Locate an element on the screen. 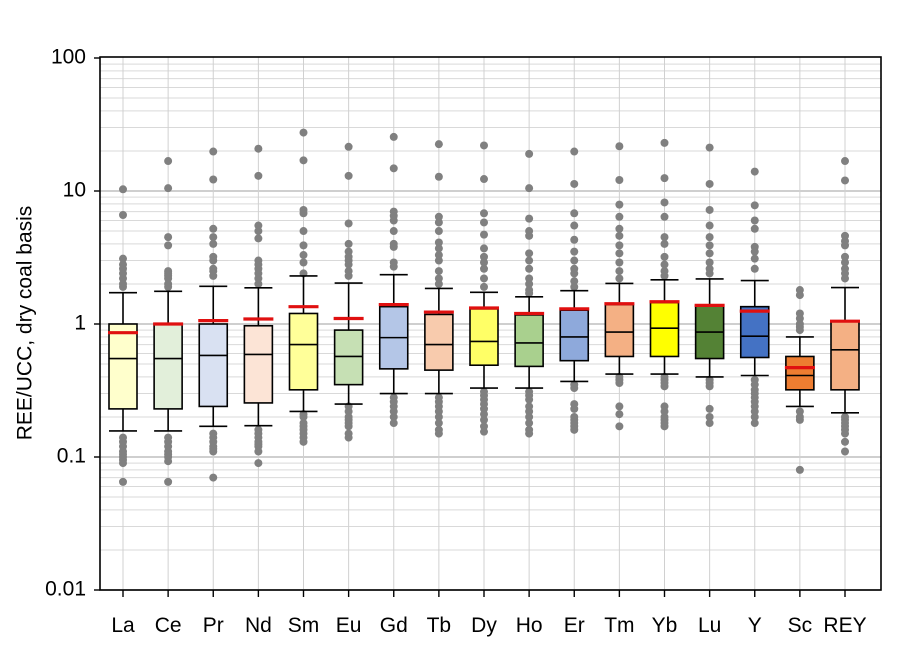  x-axis: La Ce Pr Nd Sm Eu Gd Tb Dy Ho Er Tm Yb Lu Y Sc REY is located at coordinates (489, 613).